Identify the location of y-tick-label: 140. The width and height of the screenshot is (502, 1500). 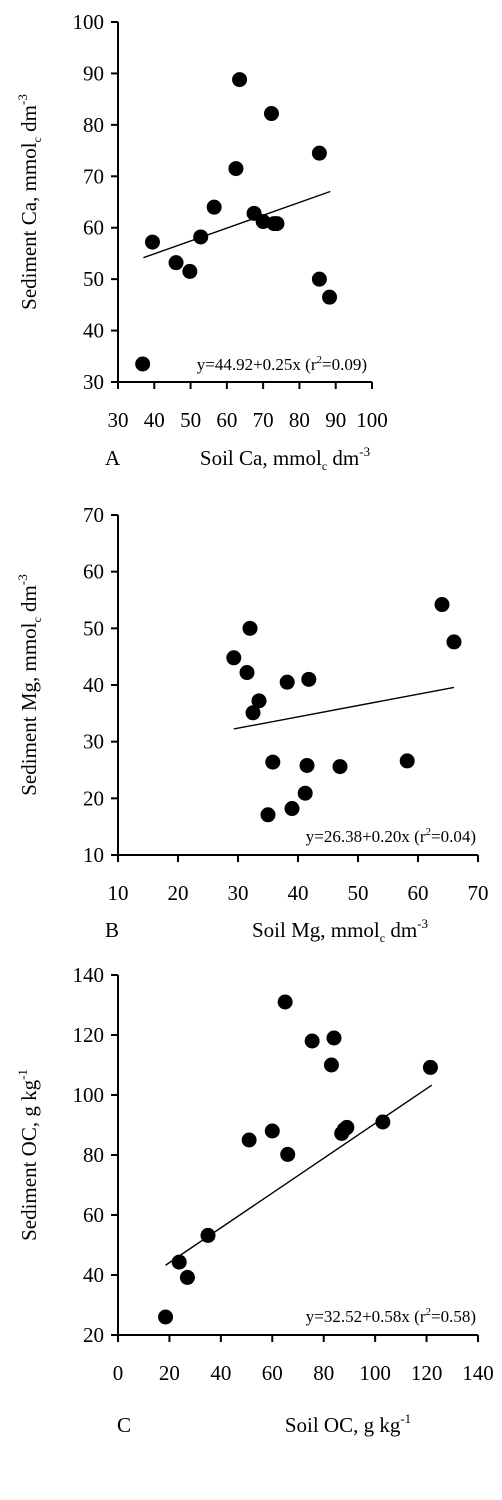
(89, 975).